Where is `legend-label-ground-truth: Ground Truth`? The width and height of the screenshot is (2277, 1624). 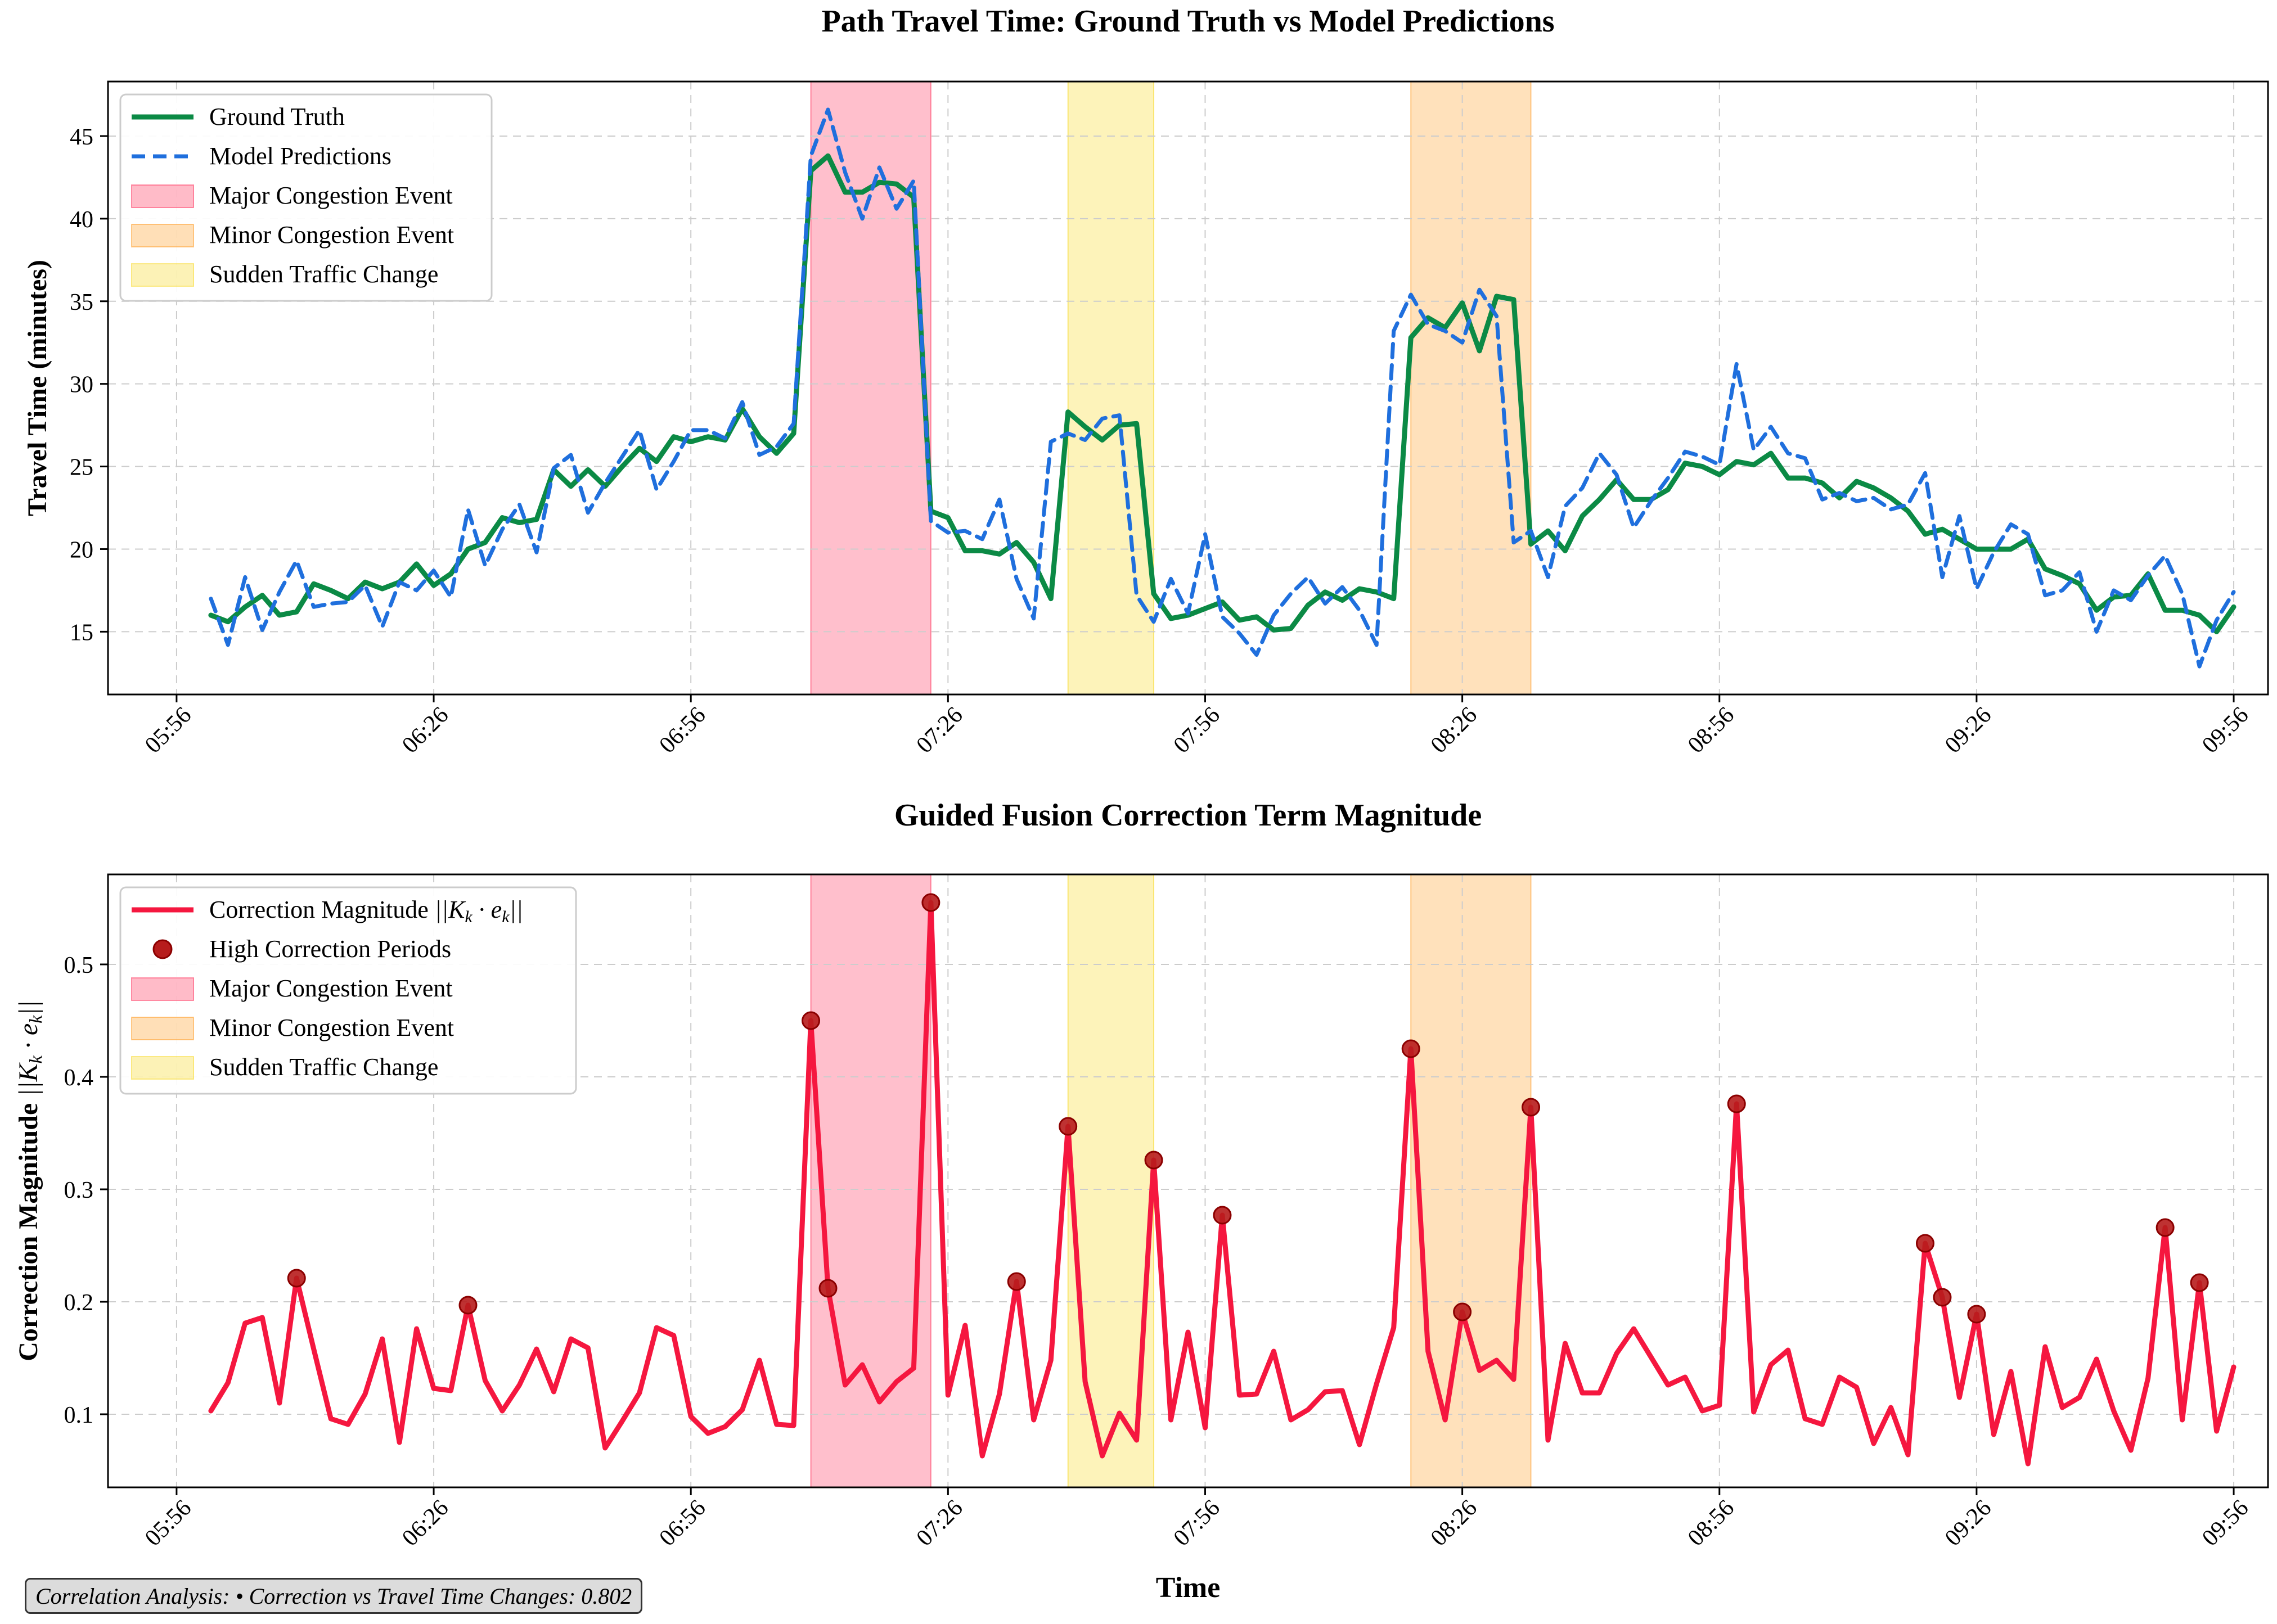 legend-label-ground-truth: Ground Truth is located at coordinates (277, 116).